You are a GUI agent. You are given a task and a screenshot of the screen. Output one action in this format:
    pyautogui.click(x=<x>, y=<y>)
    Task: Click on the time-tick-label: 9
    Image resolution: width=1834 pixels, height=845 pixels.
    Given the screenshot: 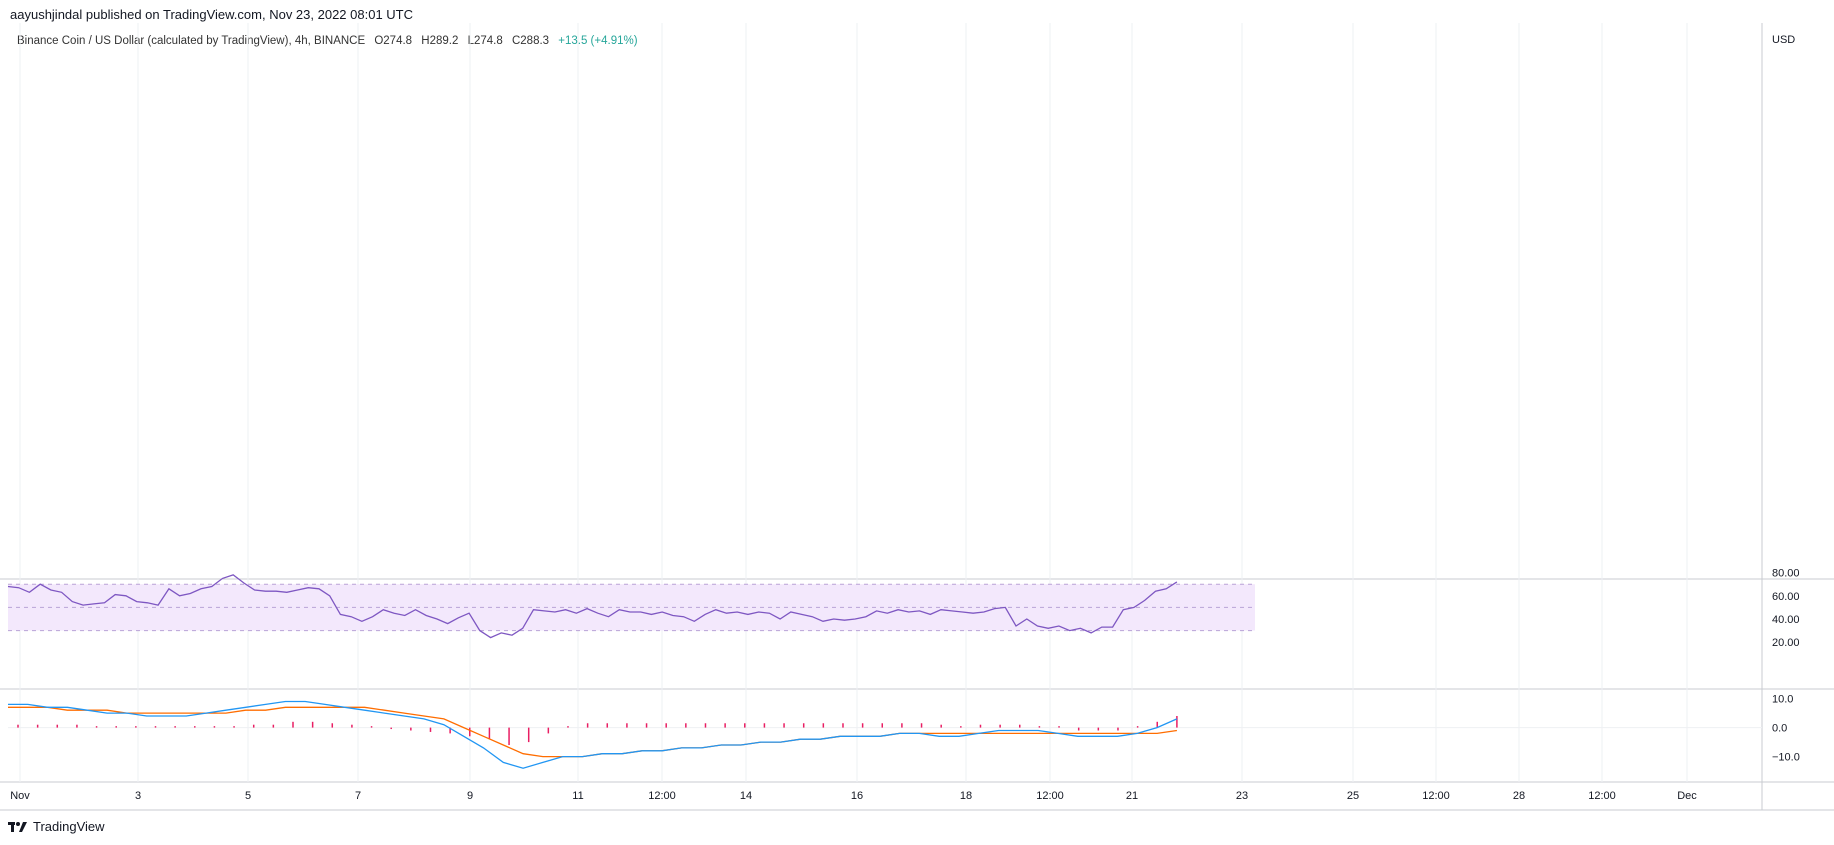 What is the action you would take?
    pyautogui.click(x=470, y=796)
    